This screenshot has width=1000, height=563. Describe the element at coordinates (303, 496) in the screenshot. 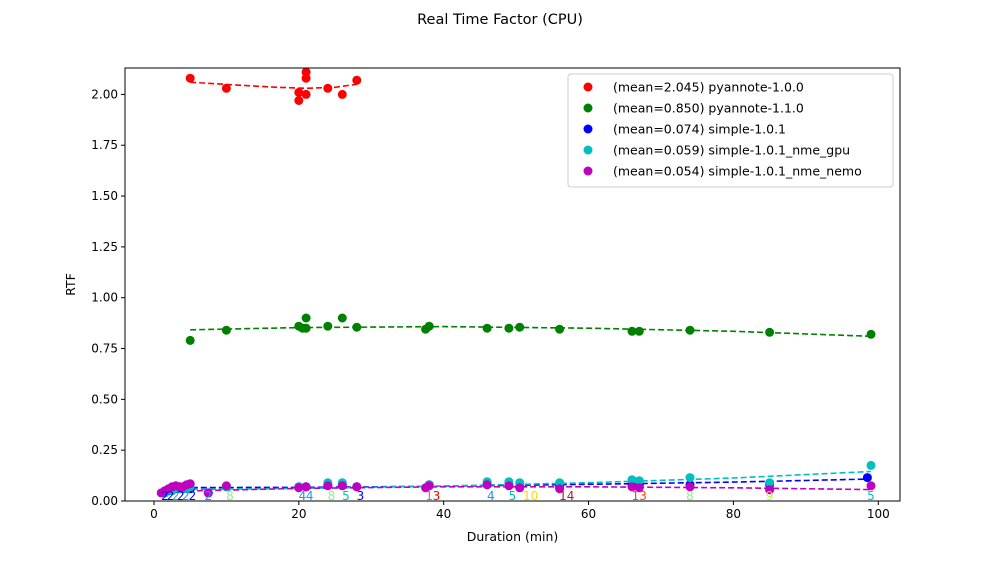

I see `count-label-8: 4` at that location.